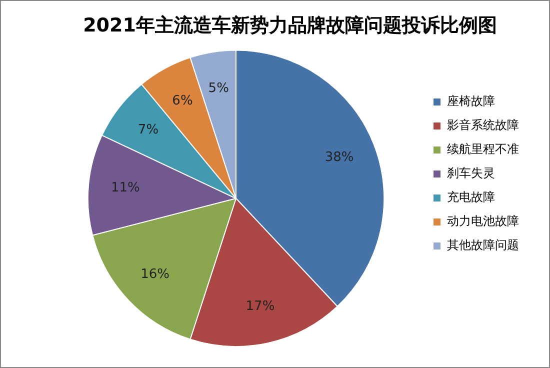 This screenshot has height=368, width=550. Describe the element at coordinates (471, 173) in the screenshot. I see `legend-label: 刹车失灵` at that location.